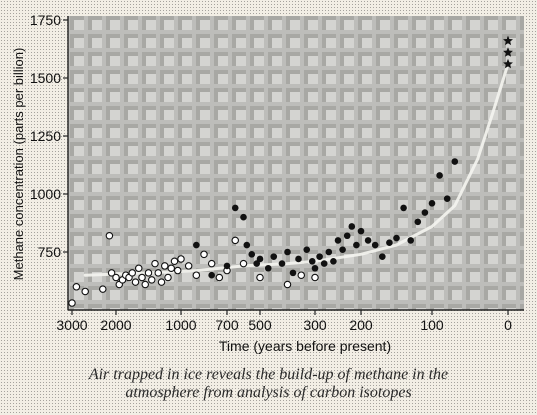 Image resolution: width=537 pixels, height=415 pixels. Describe the element at coordinates (45, 194) in the screenshot. I see `y-tick-label: 1000` at that location.